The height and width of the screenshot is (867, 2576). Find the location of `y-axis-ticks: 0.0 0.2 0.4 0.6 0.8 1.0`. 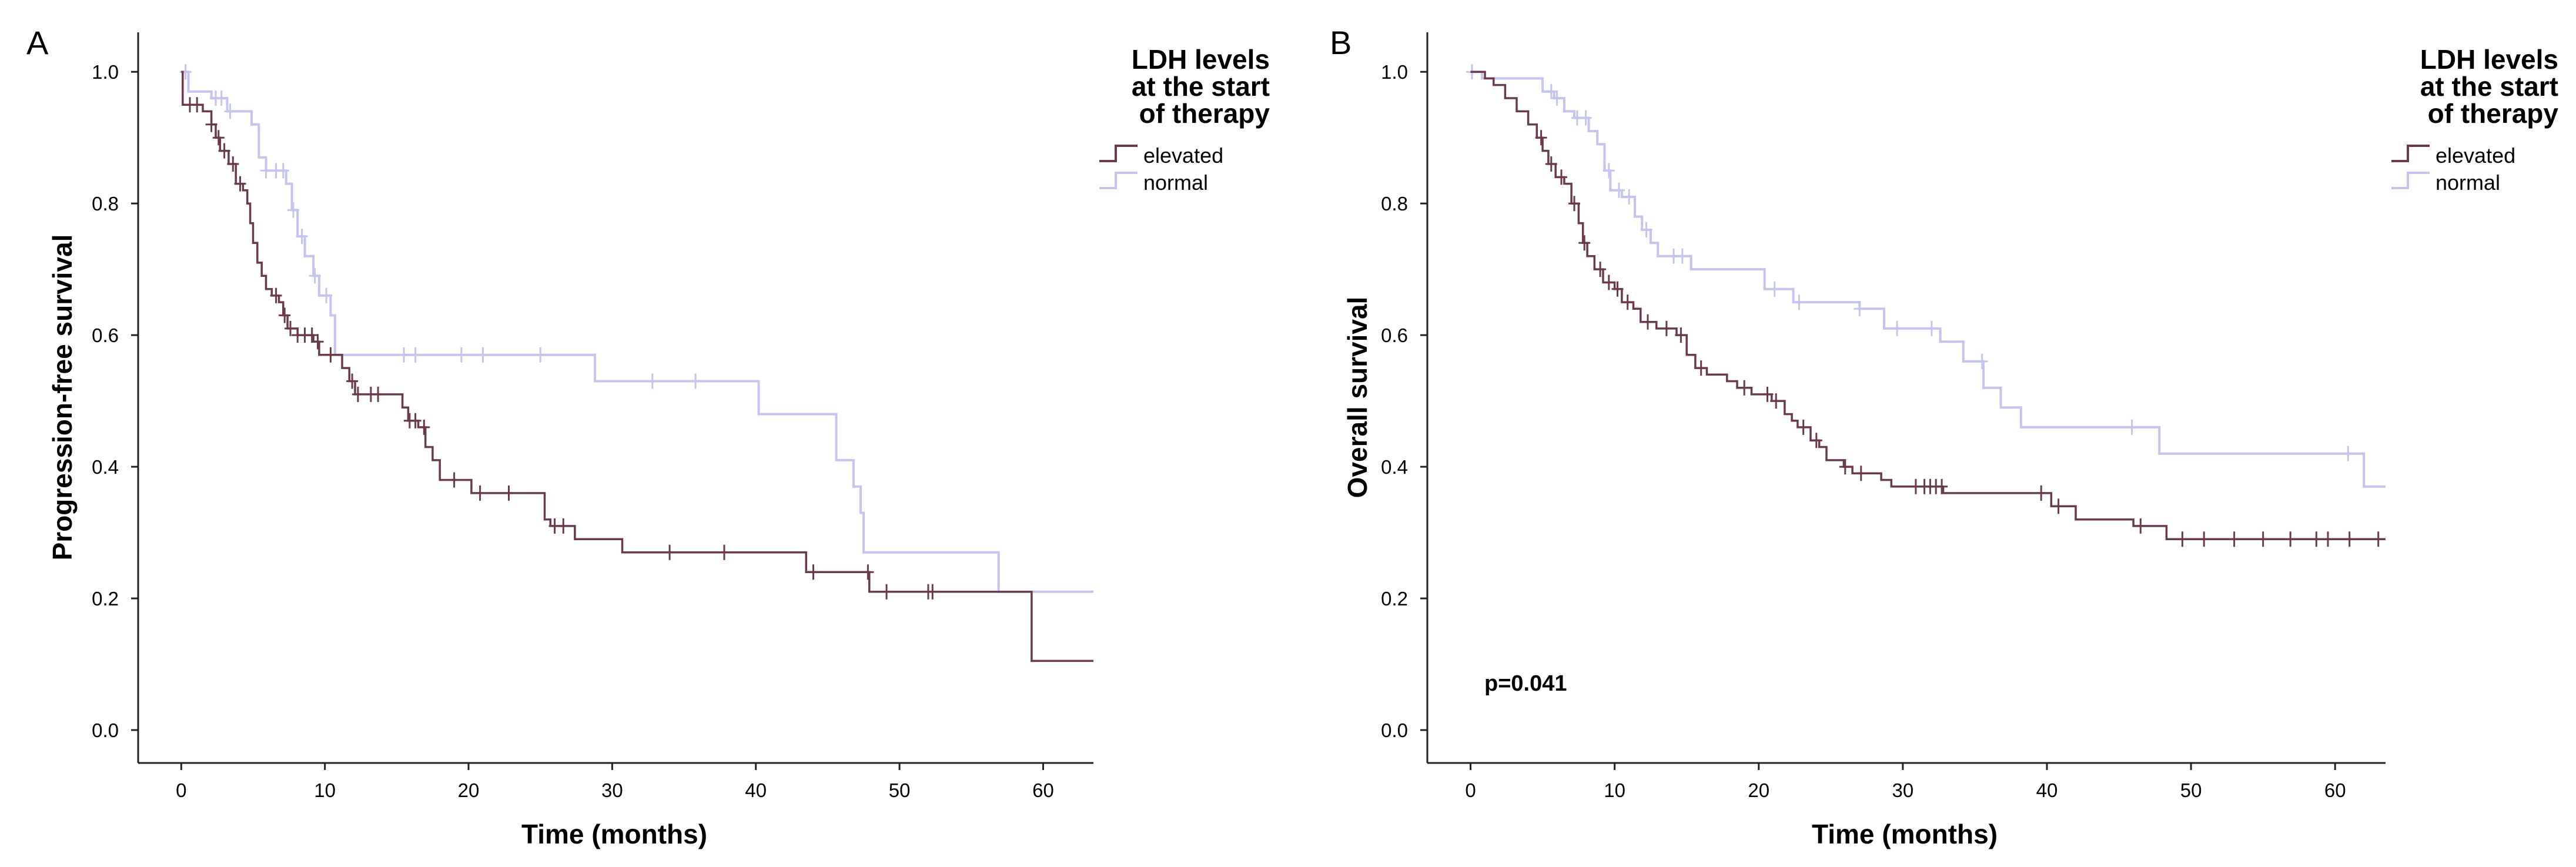

y-axis-ticks: 0.0 0.2 0.4 0.6 0.8 1.0 is located at coordinates (115, 401).